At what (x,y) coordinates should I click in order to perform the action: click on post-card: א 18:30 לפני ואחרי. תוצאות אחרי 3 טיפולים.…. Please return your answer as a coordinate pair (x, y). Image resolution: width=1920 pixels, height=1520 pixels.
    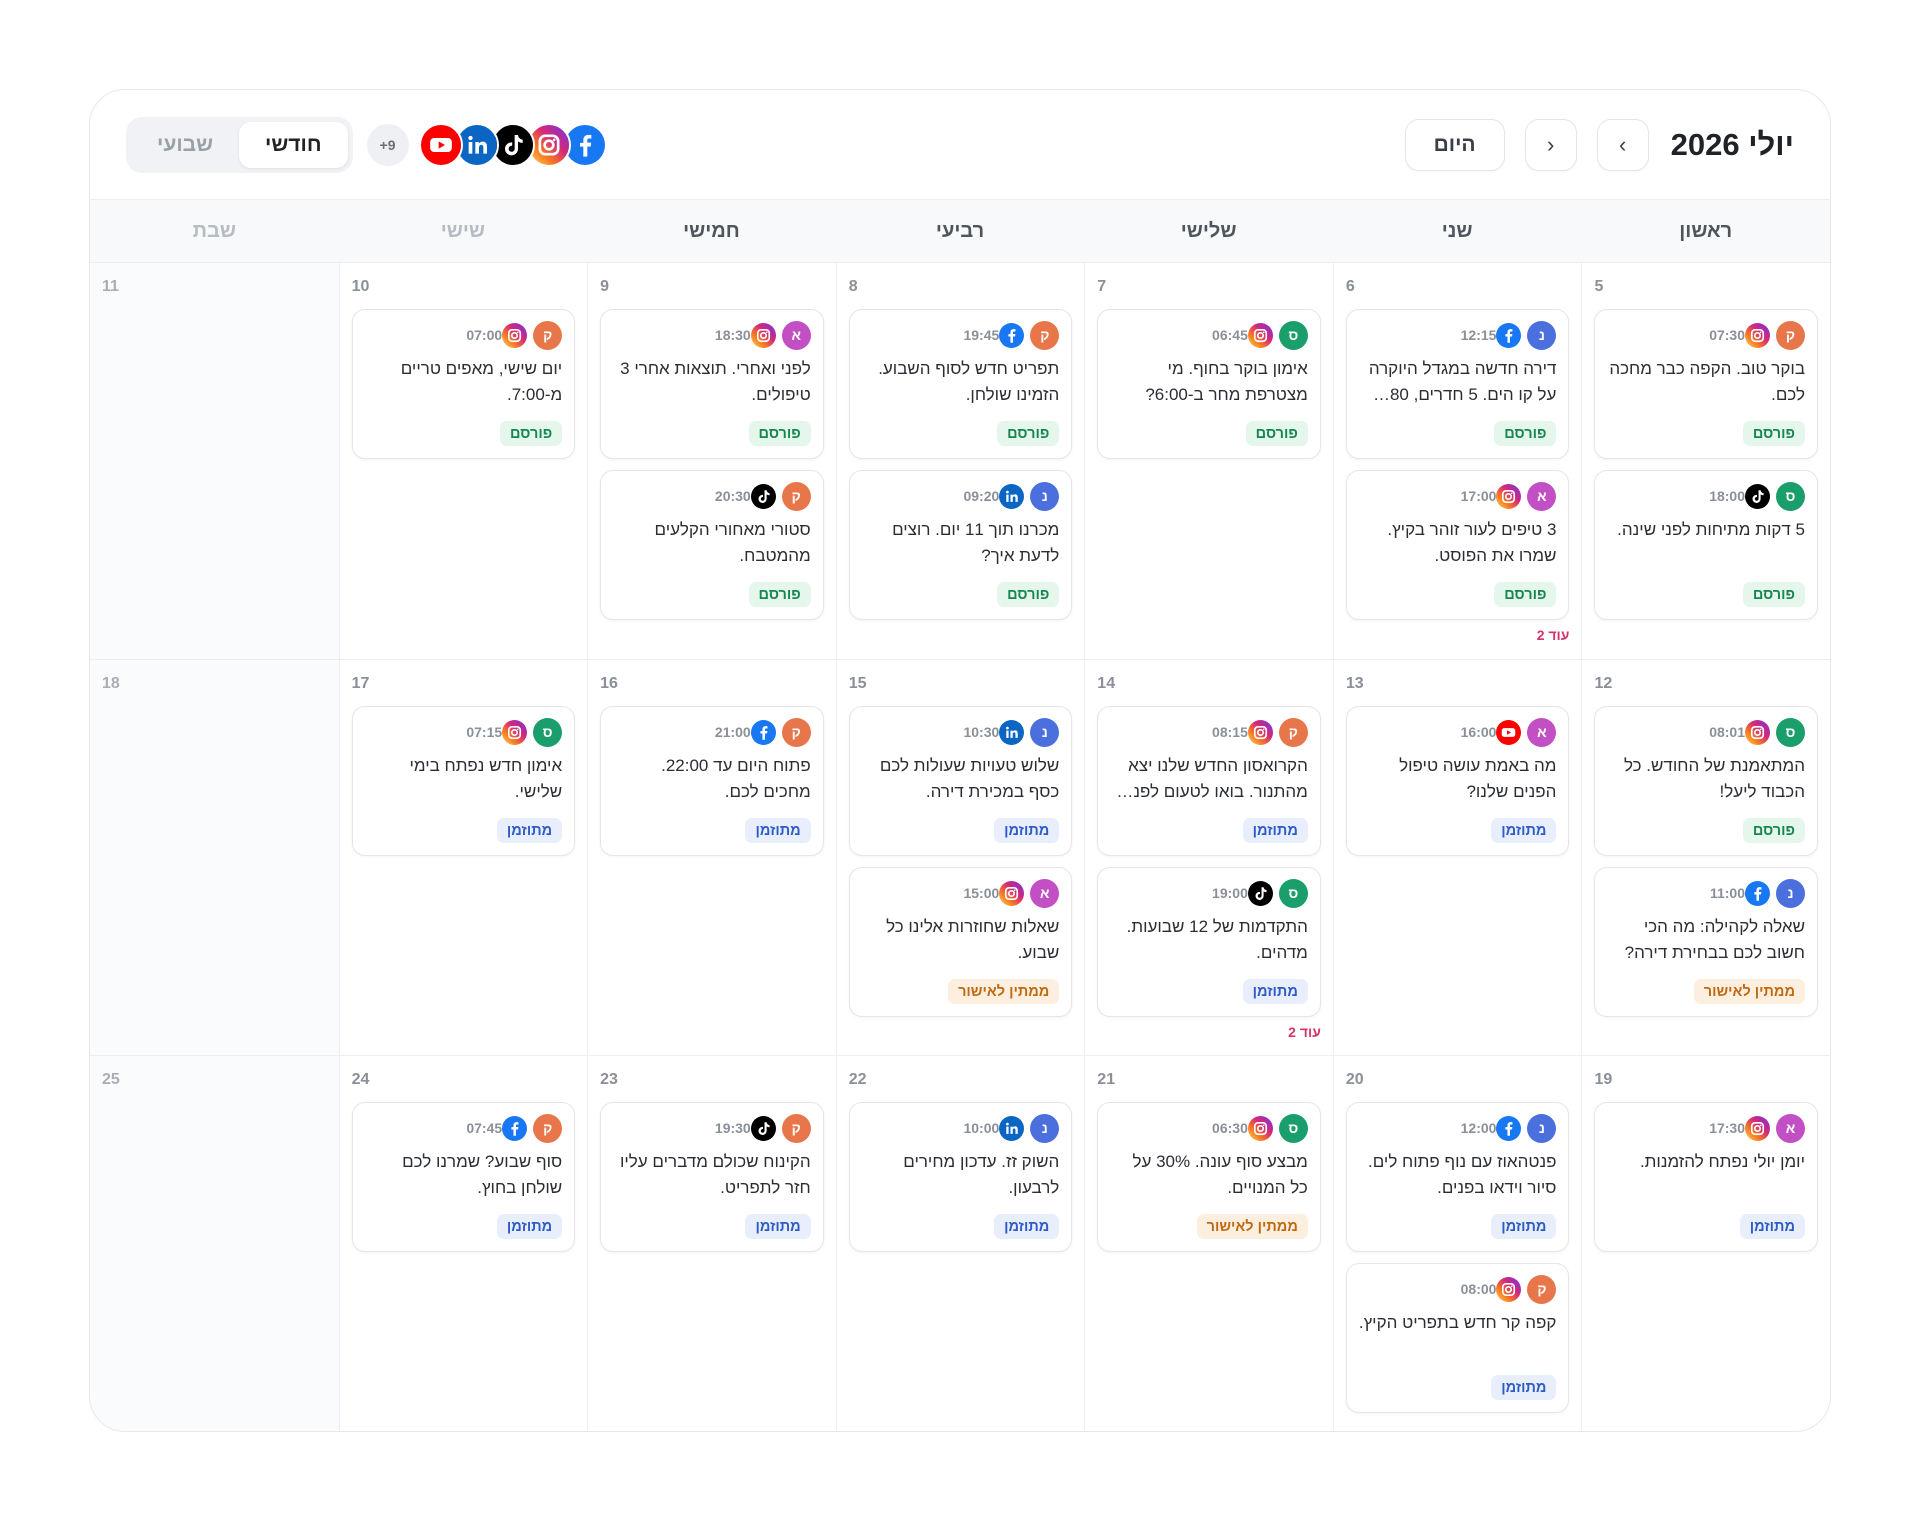
    Looking at the image, I should click on (712, 384).